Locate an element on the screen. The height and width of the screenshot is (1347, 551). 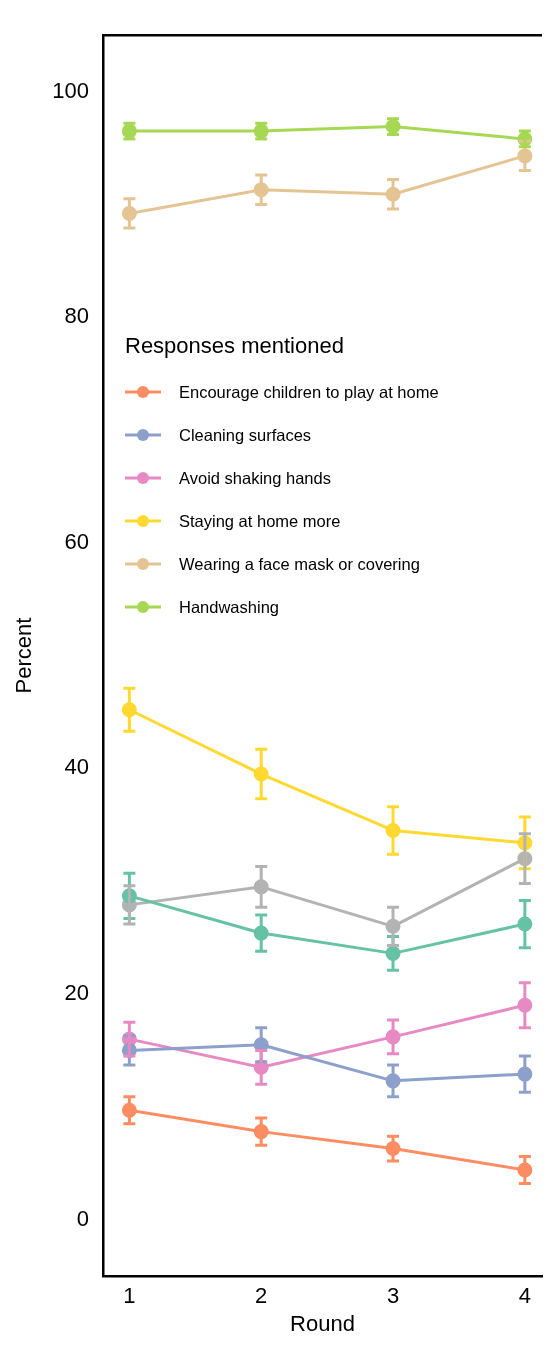
x-tick-label: 3 is located at coordinates (393, 1296).